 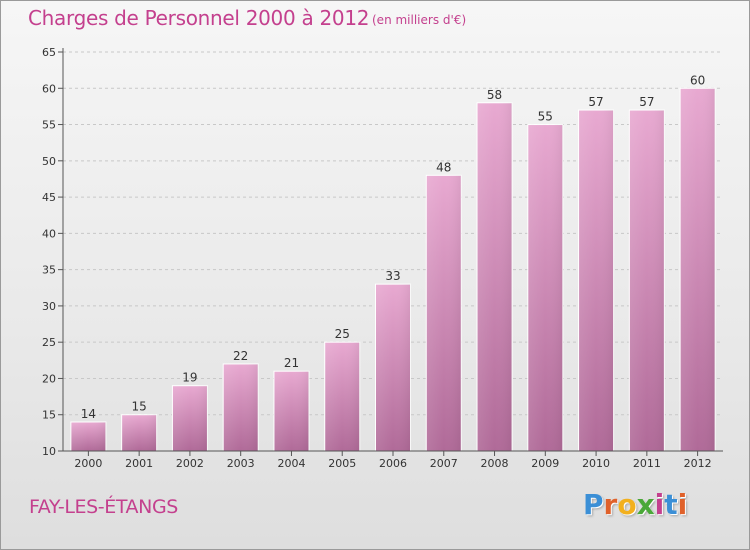 I want to click on bar-value-label: 25, so click(x=342, y=334).